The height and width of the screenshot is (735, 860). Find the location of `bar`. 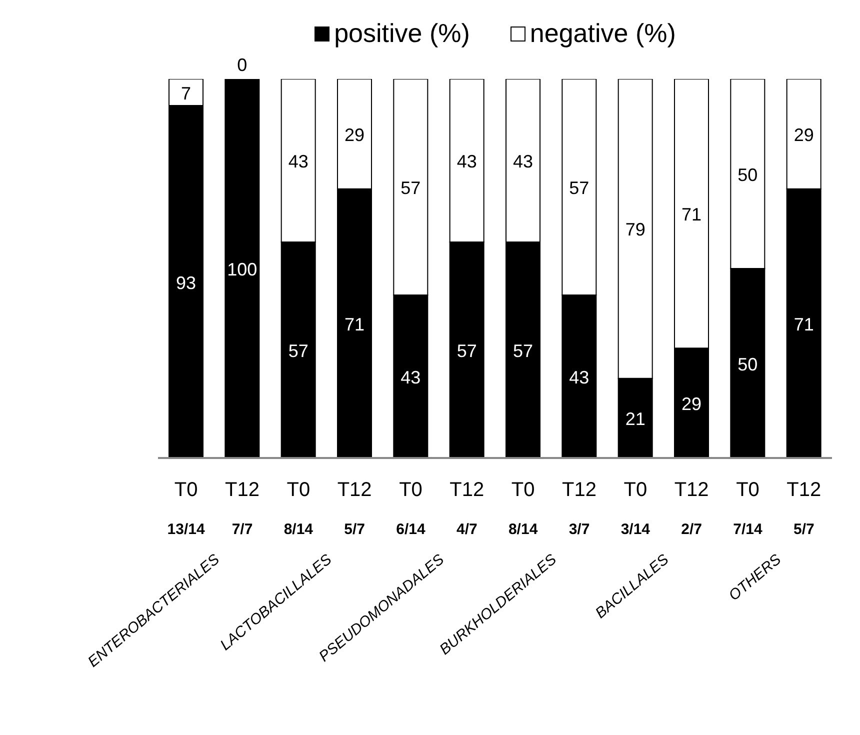

bar is located at coordinates (242, 268).